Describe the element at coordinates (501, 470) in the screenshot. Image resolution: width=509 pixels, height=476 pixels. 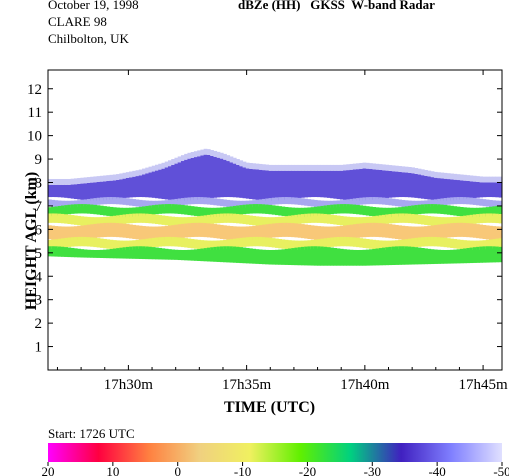
I see `colorbar-tick-label: -50` at that location.